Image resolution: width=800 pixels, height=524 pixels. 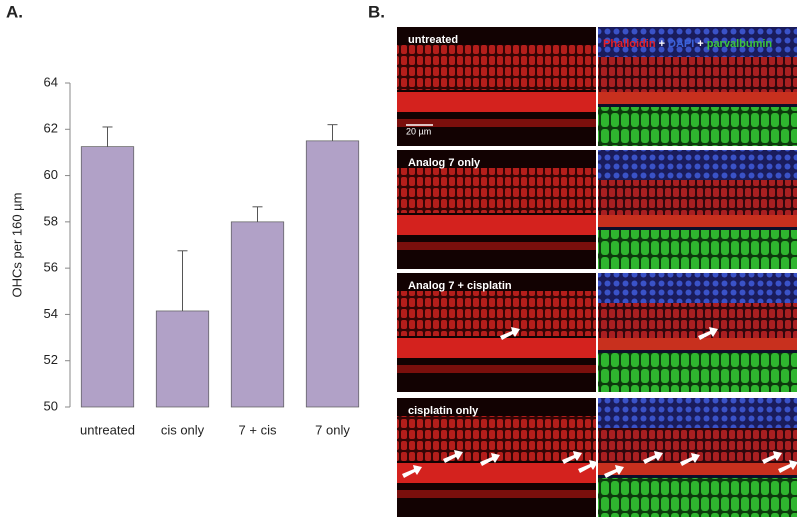 What do you see at coordinates (51, 405) in the screenshot?
I see `y-tick-label: 50` at bounding box center [51, 405].